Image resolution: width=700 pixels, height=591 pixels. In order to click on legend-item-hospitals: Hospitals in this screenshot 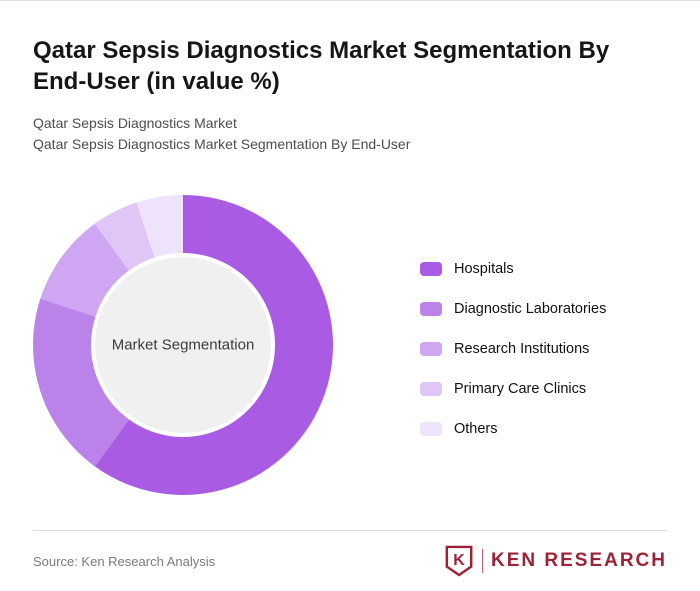, I will do `click(513, 269)`.